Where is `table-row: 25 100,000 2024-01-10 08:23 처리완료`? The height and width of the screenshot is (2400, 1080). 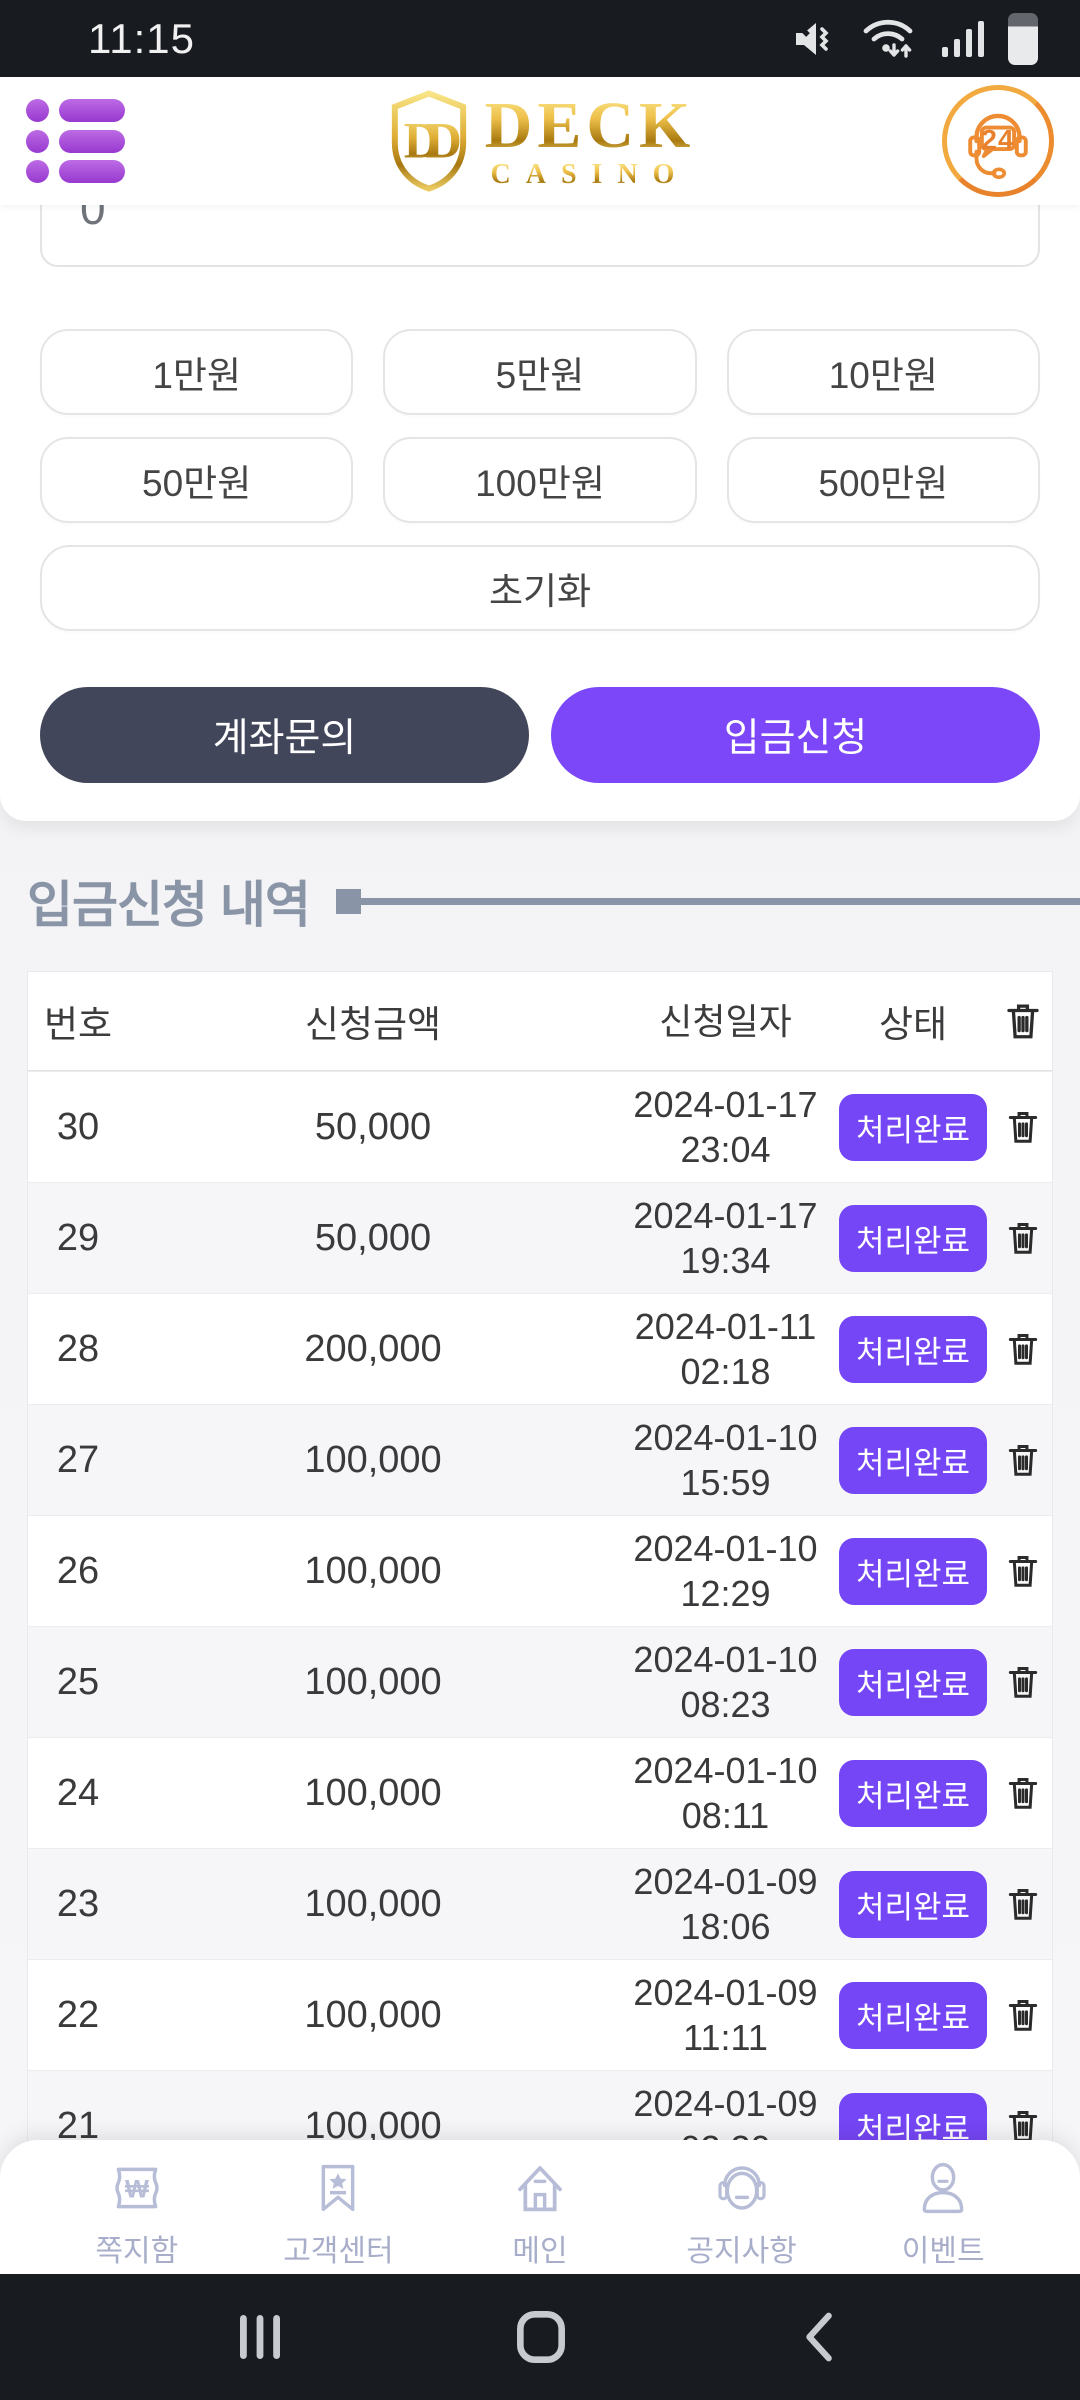
table-row: 25 100,000 2024-01-10 08:23 처리완료 is located at coordinates (540, 1681).